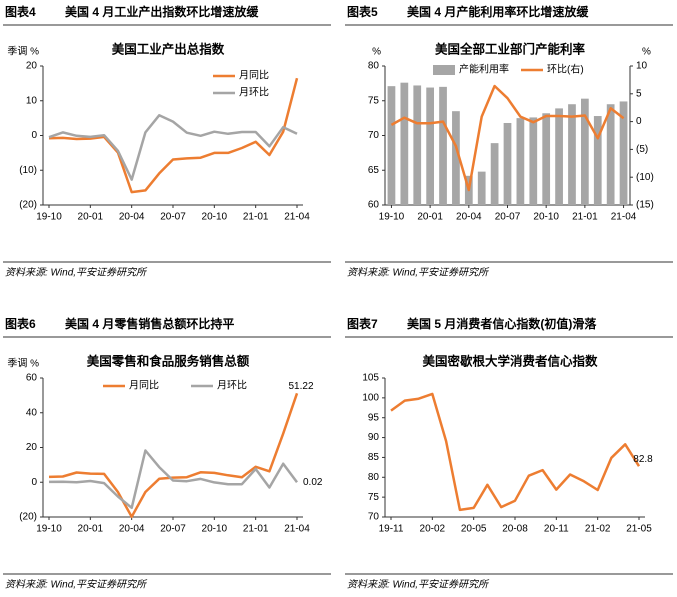  Describe the element at coordinates (433, 529) in the screenshot. I see `x-tick-label: 20-02` at that location.